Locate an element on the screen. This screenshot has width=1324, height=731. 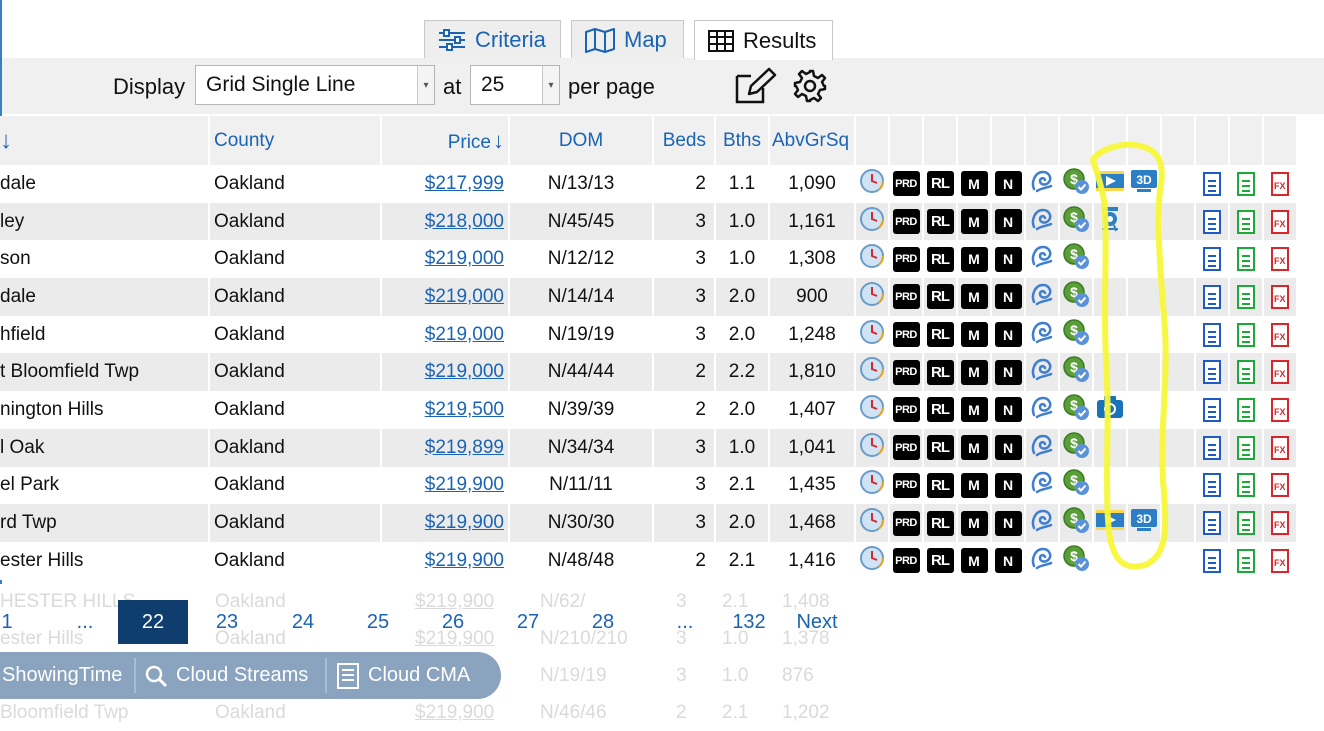
media-3d-cell: 3D is located at coordinates (1144, 523).